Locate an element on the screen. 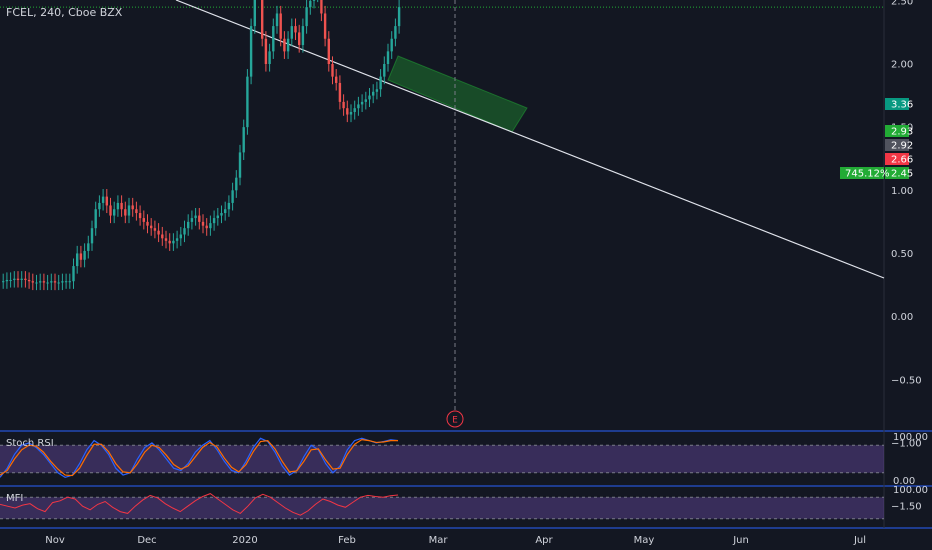  earnings-marker-icon is located at coordinates (455, 419).